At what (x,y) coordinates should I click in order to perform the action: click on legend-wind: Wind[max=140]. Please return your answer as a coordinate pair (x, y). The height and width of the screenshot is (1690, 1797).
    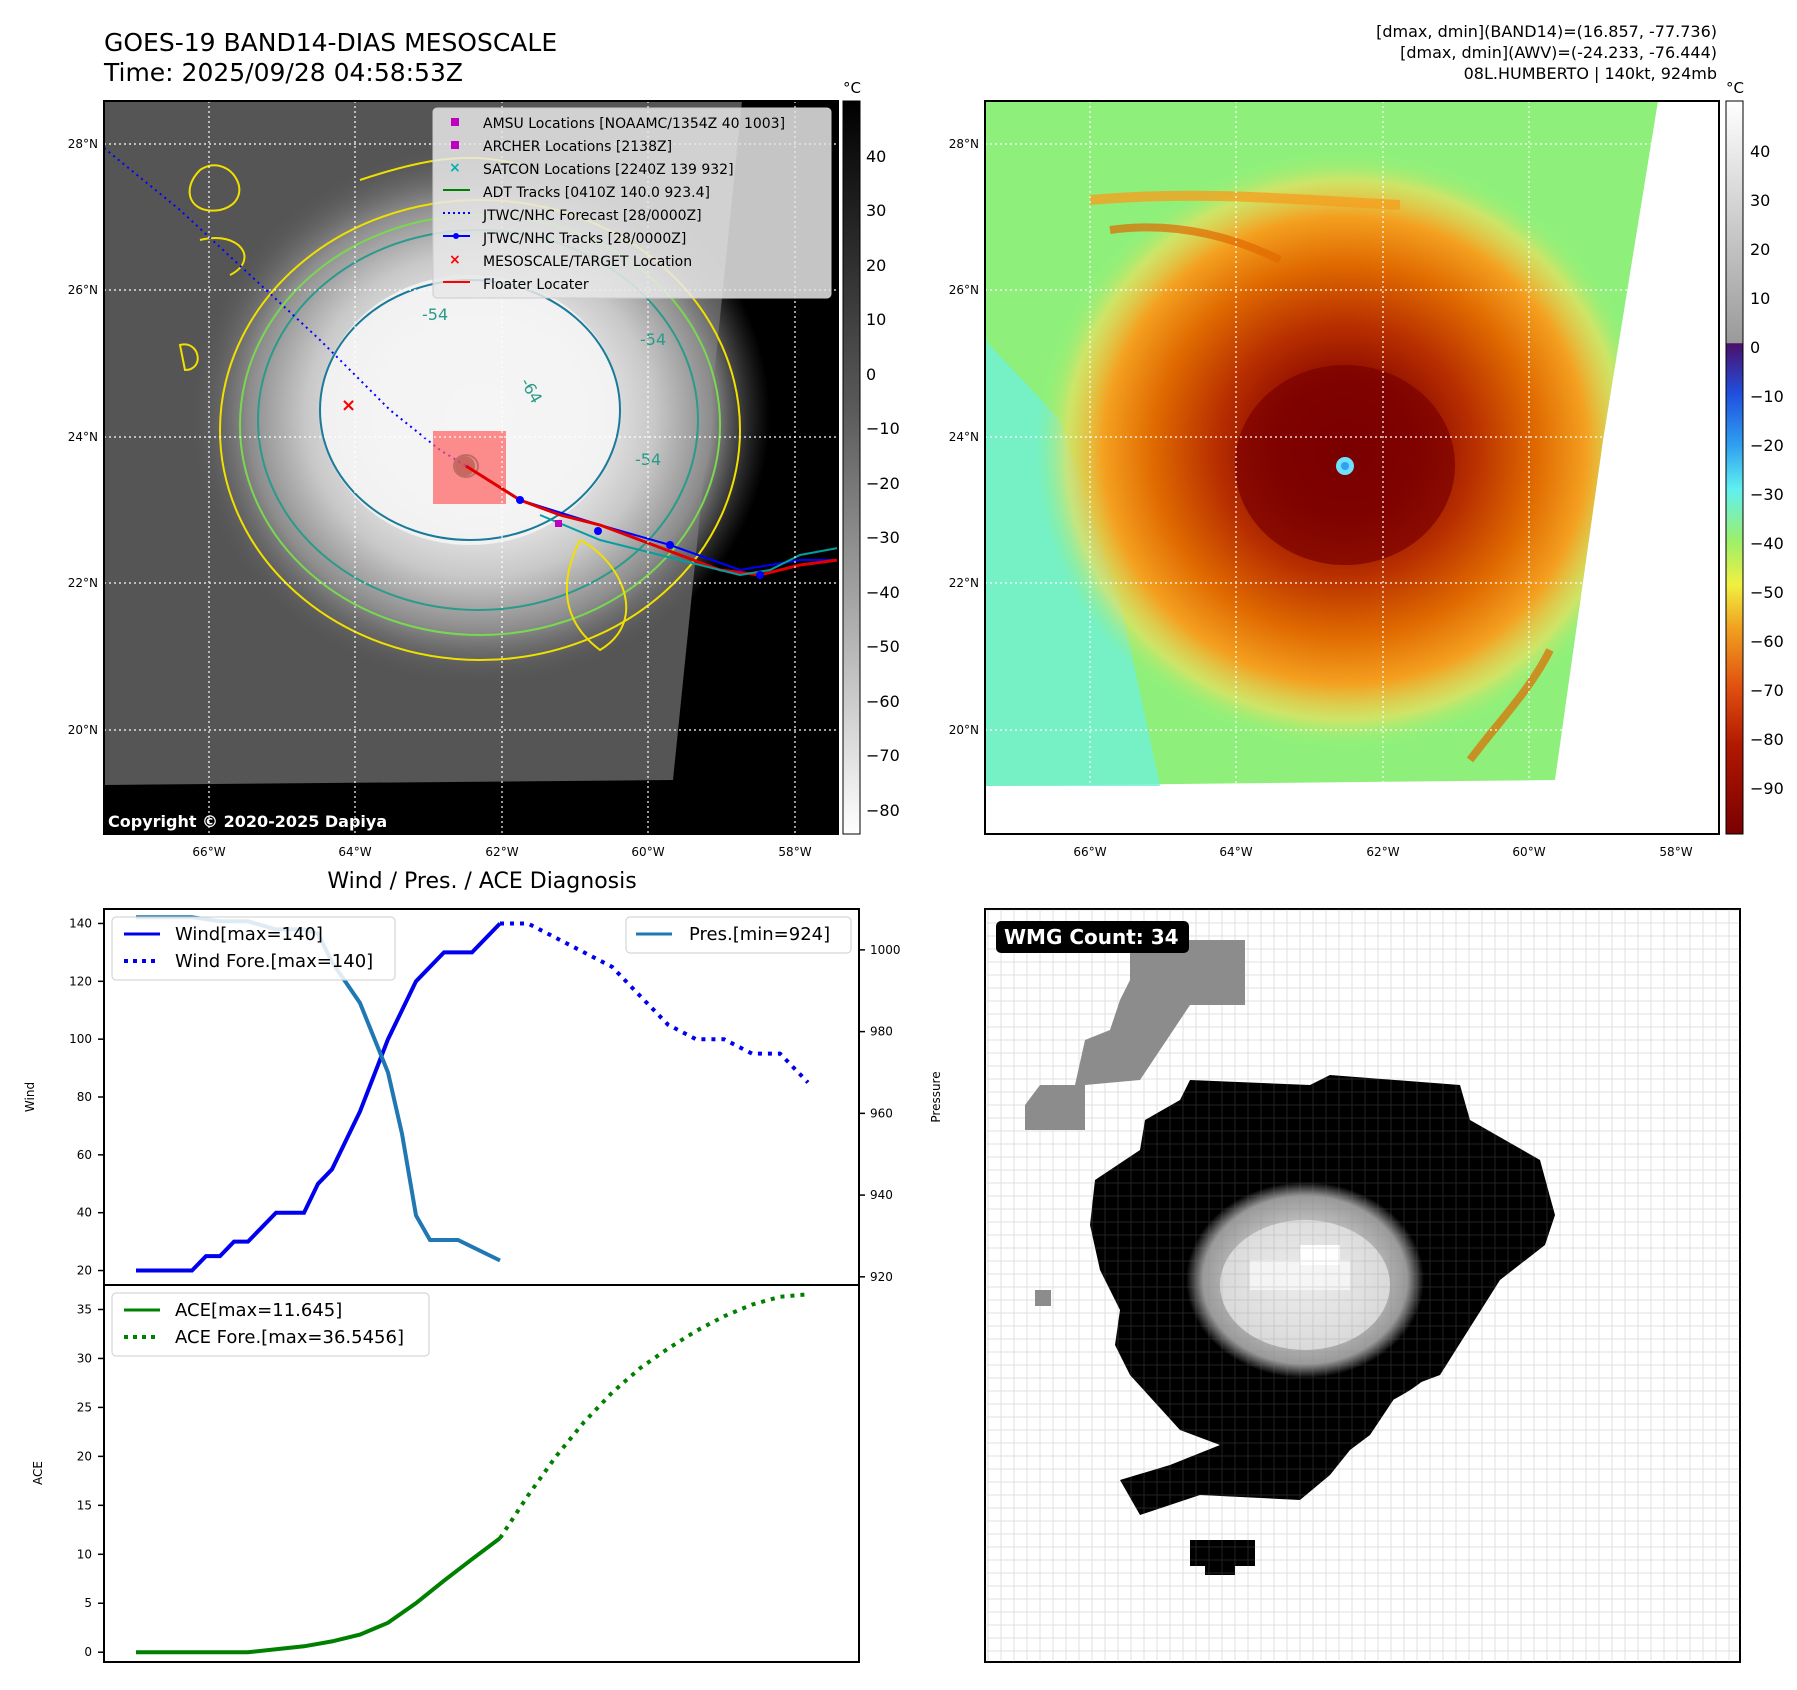
    Looking at the image, I should click on (249, 934).